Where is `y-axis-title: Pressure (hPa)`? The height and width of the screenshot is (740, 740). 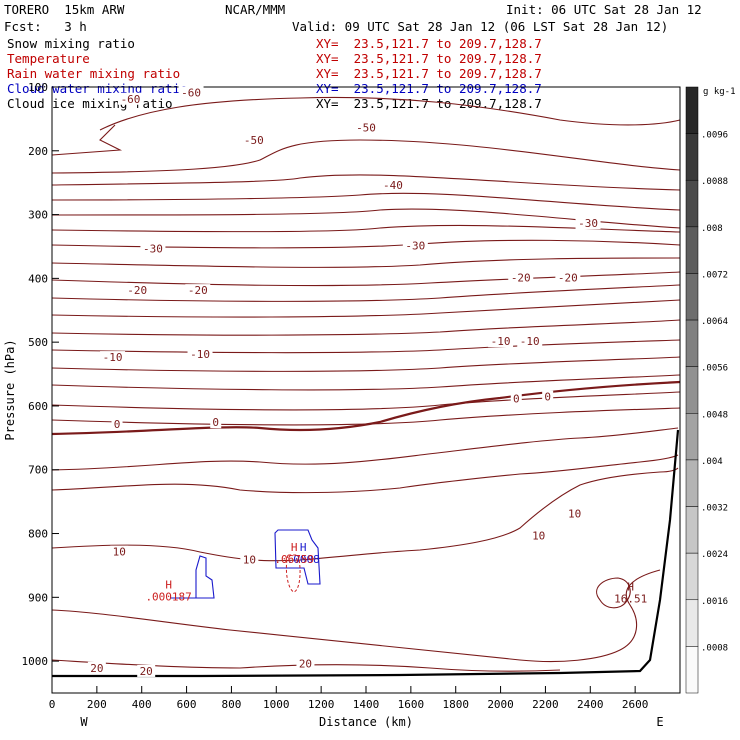 y-axis-title: Pressure (hPa) is located at coordinates (10, 389).